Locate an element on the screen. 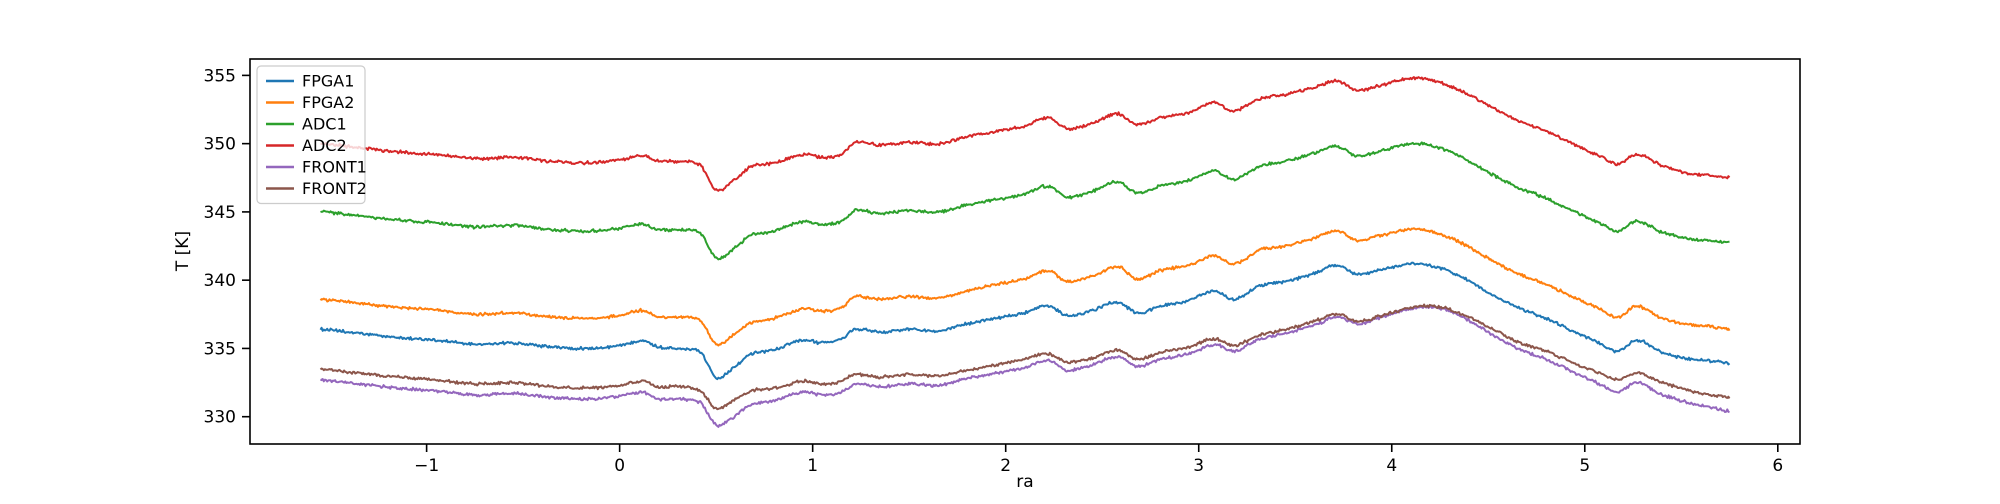 The width and height of the screenshot is (2000, 504). x-axis-label: ra is located at coordinates (1024, 482).